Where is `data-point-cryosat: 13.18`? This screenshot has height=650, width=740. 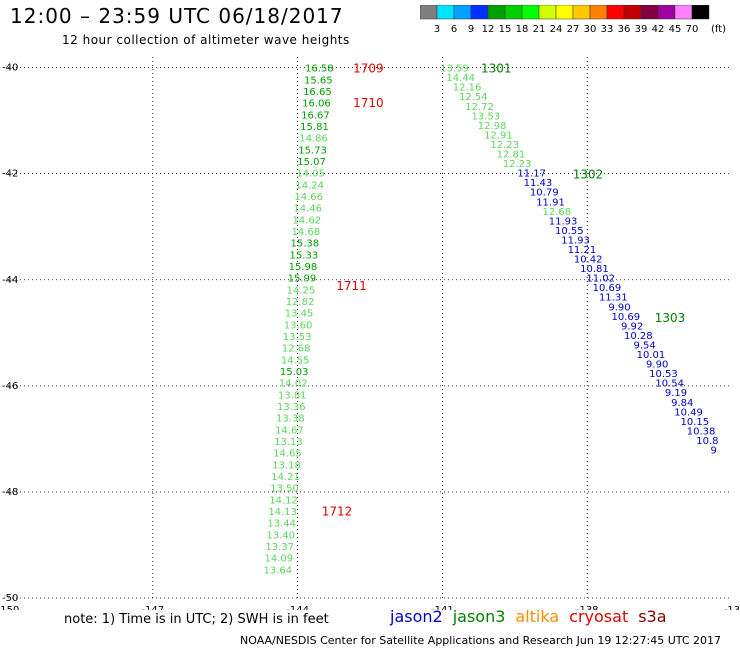
data-point-cryosat: 13.18 is located at coordinates (286, 465).